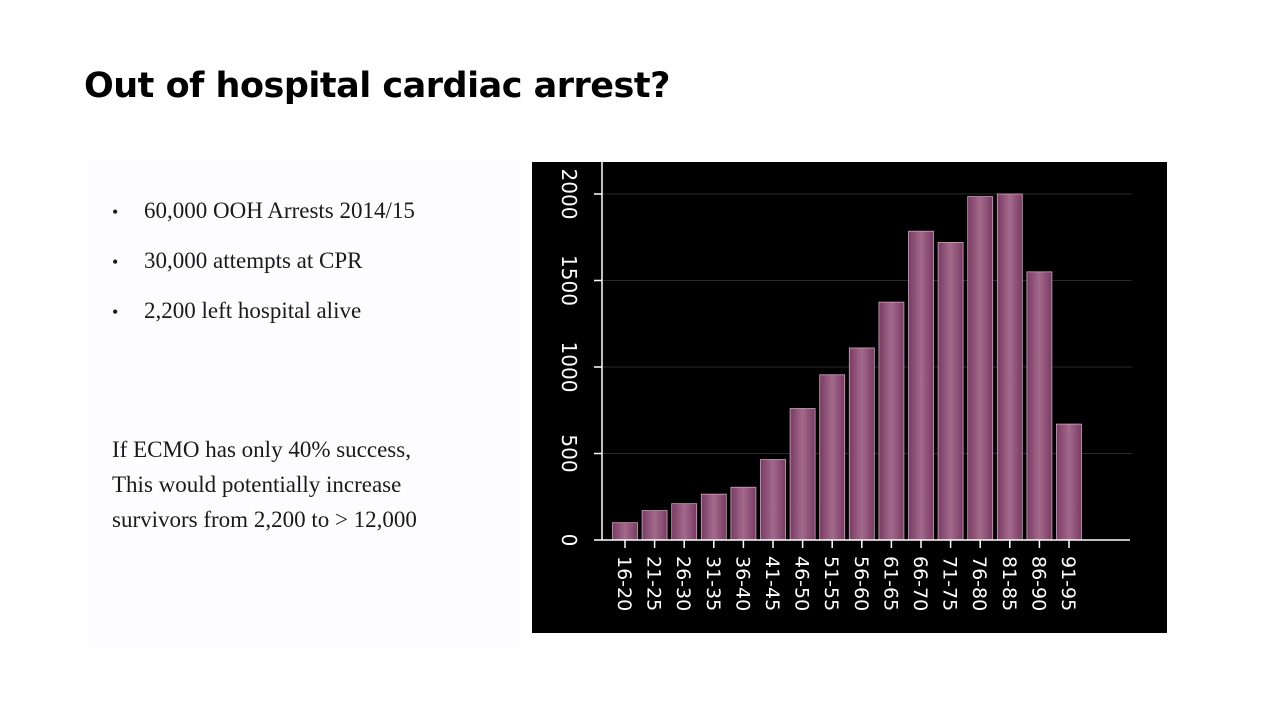 The height and width of the screenshot is (720, 1280). I want to click on x-tick-label: 56-60, so click(861, 583).